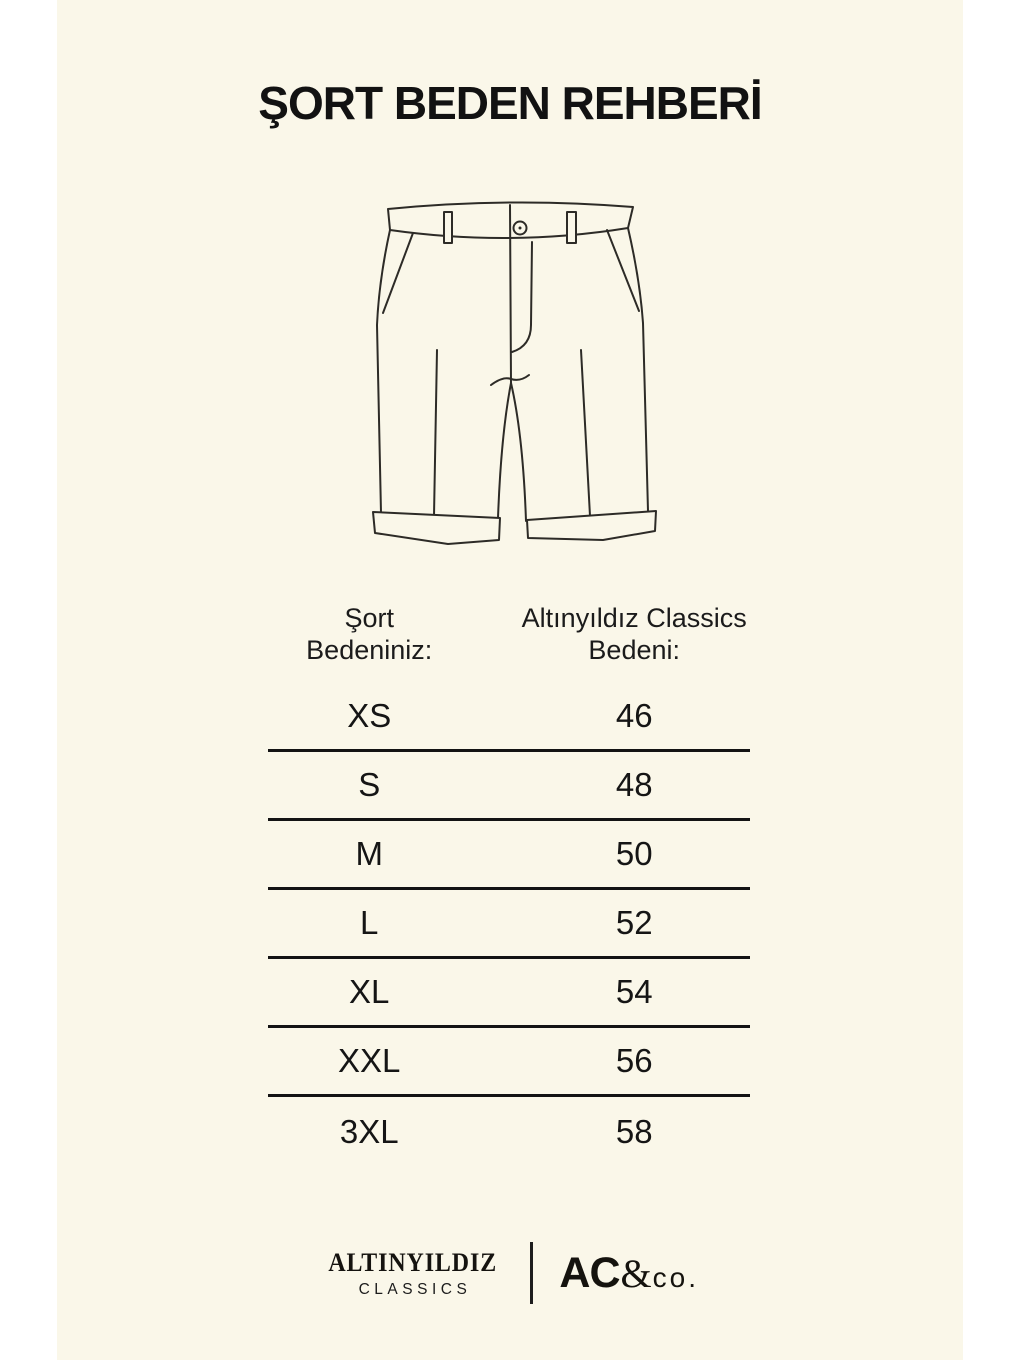 Image resolution: width=1020 pixels, height=1360 pixels. I want to click on your-size-cell: 3XL, so click(369, 1131).